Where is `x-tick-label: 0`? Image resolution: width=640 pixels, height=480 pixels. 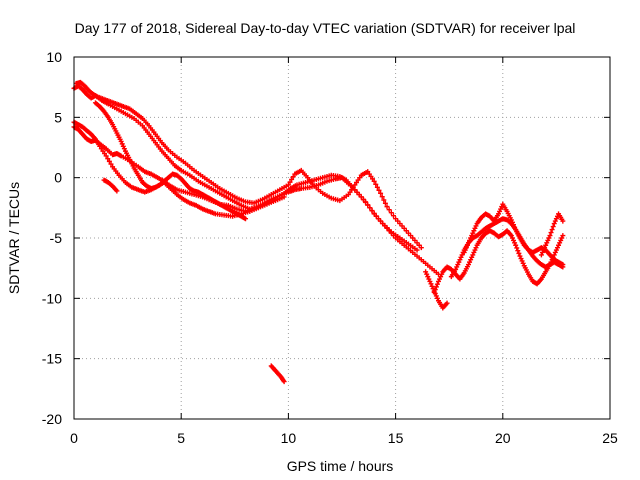
x-tick-label: 0 is located at coordinates (74, 438).